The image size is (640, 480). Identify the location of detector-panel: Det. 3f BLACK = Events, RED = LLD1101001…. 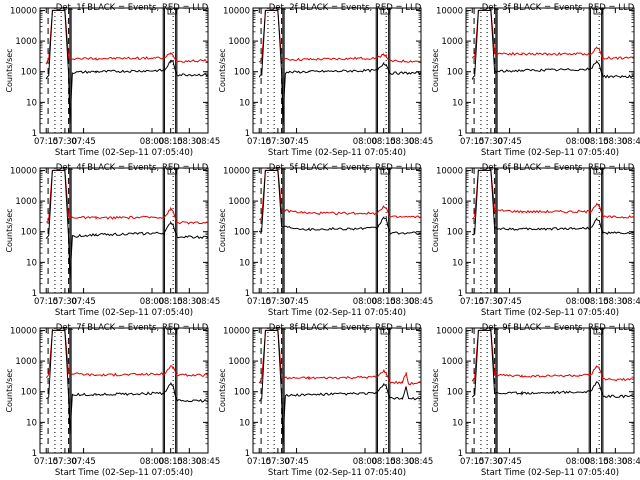
(535, 80).